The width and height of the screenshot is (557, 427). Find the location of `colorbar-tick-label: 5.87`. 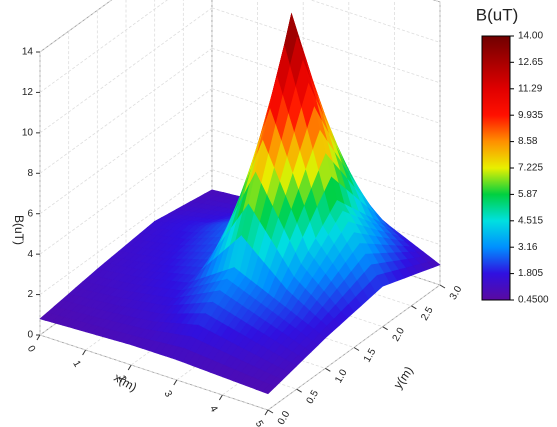

colorbar-tick-label: 5.87 is located at coordinates (528, 194).